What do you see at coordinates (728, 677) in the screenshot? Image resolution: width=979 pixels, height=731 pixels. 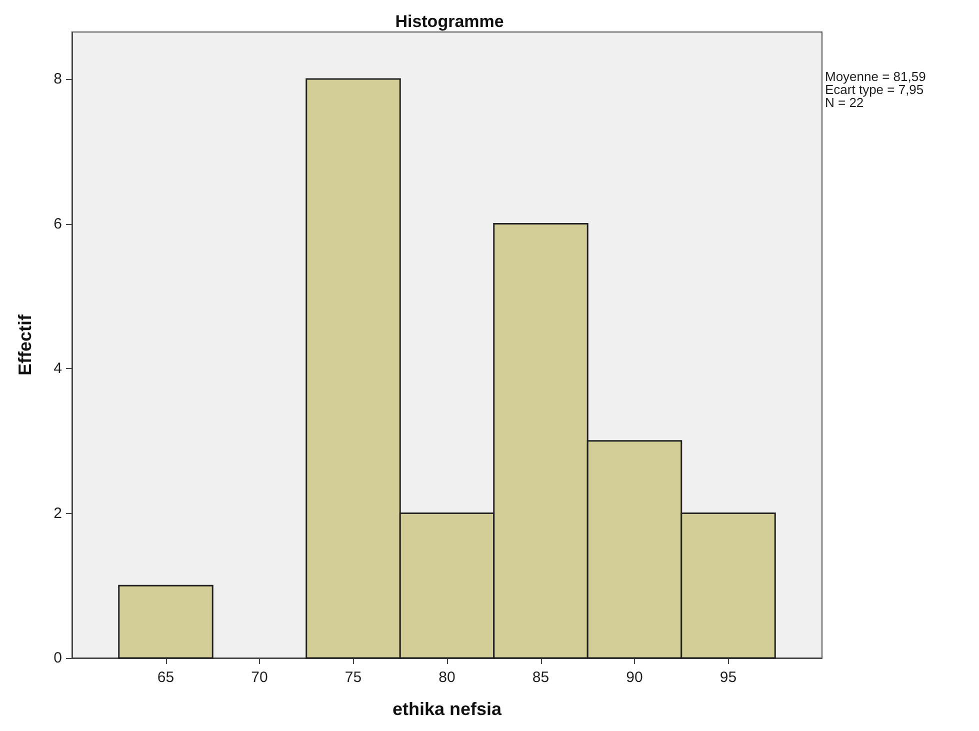 I see `x-tick-label: 95` at bounding box center [728, 677].